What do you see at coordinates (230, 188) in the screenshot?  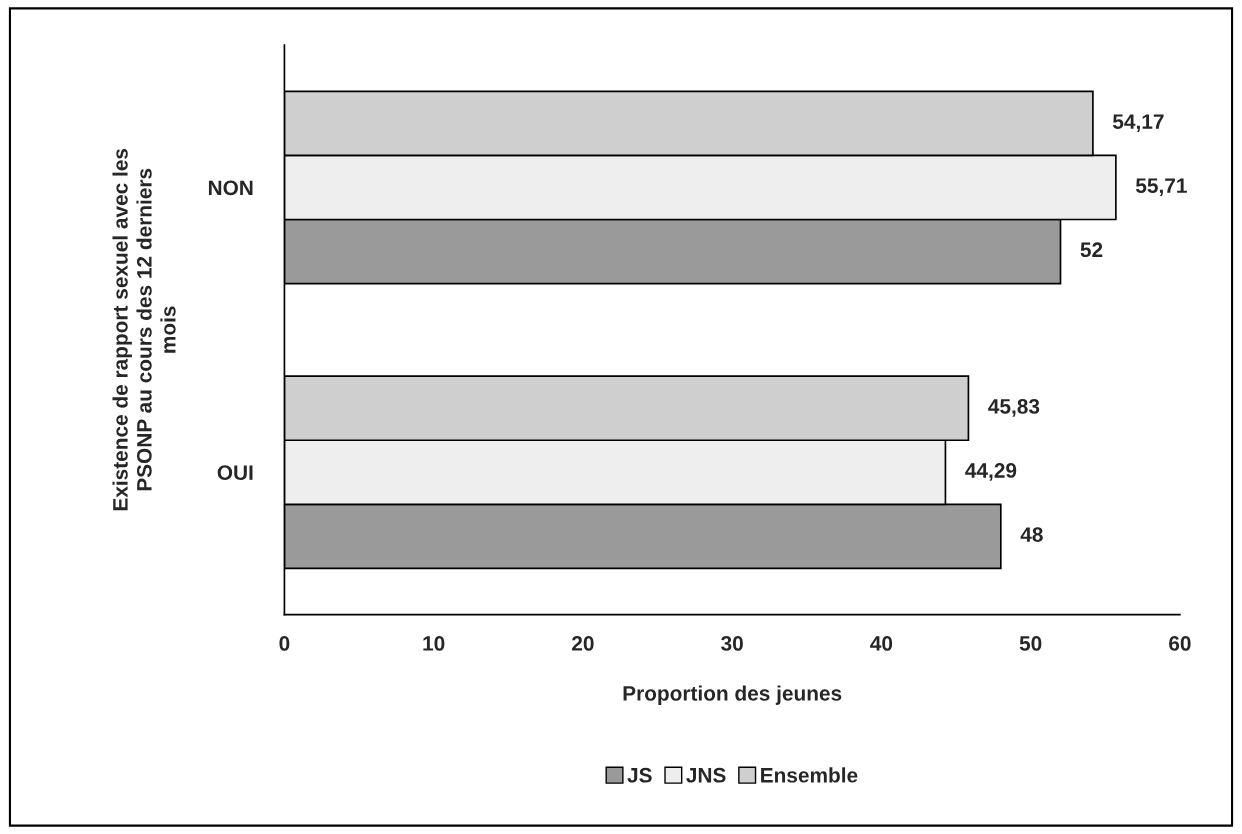 I see `y-tick-label: NON` at bounding box center [230, 188].